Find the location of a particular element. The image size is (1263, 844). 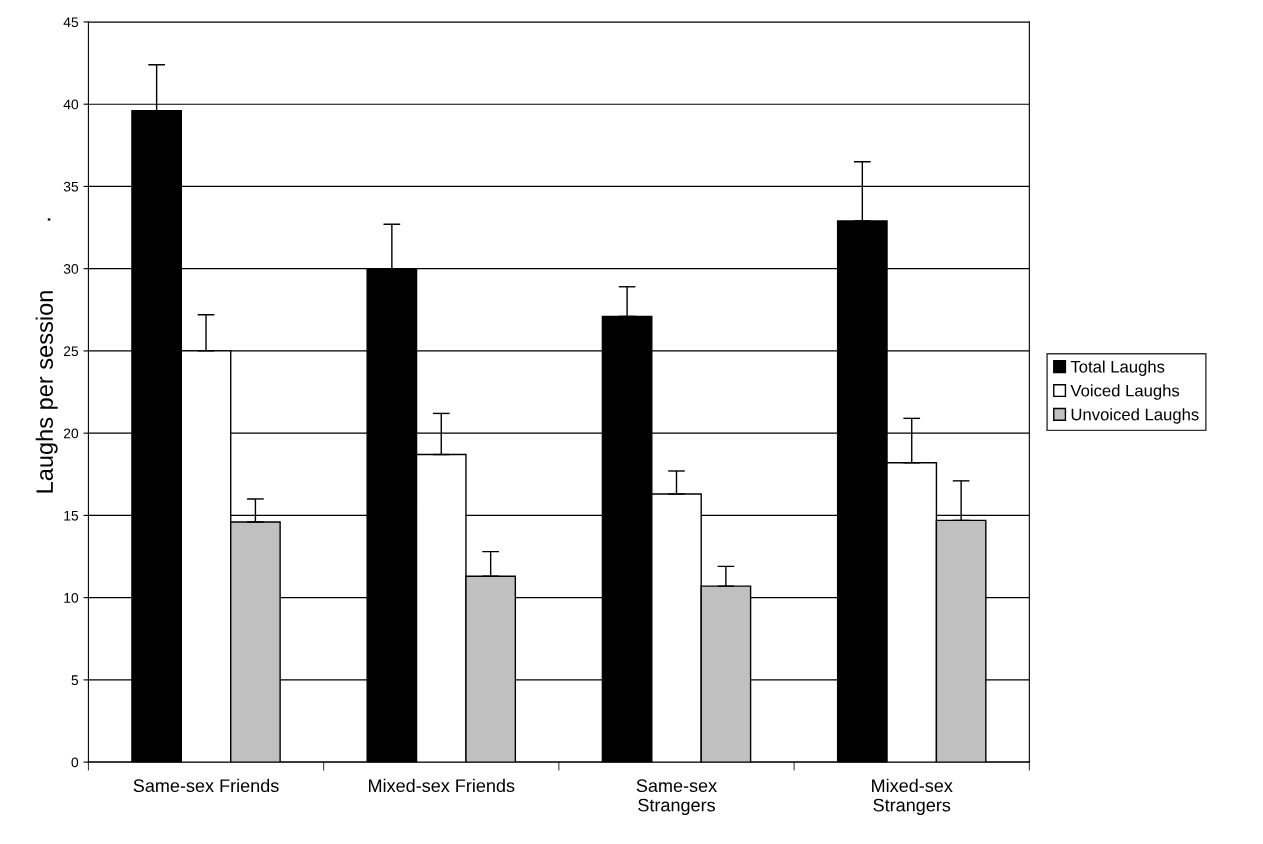

x-tick-label: Mixed-sex Strangers is located at coordinates (912, 797).